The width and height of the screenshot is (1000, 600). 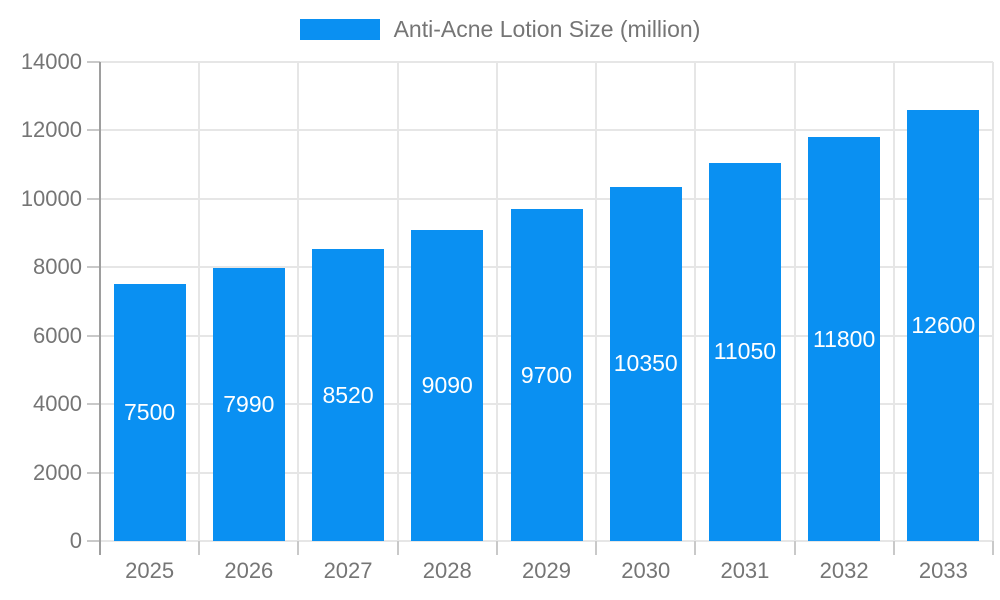 I want to click on bar-2031: 11050, so click(x=744, y=351).